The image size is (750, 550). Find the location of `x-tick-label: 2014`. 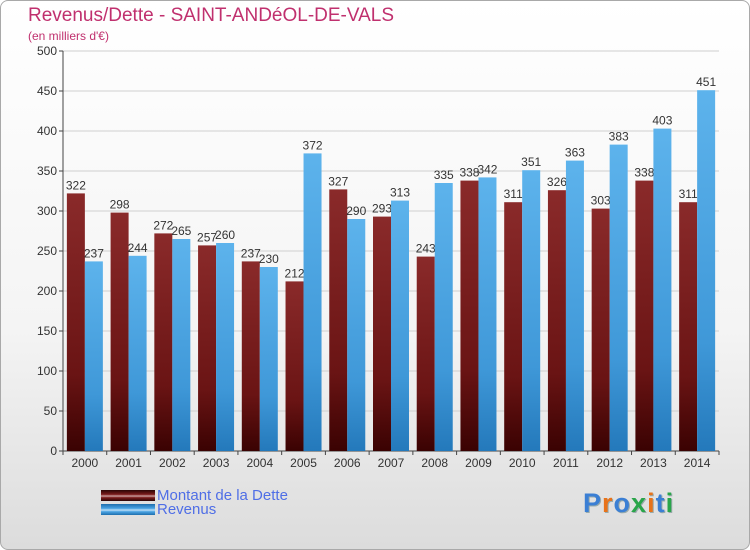

x-tick-label: 2014 is located at coordinates (697, 463).